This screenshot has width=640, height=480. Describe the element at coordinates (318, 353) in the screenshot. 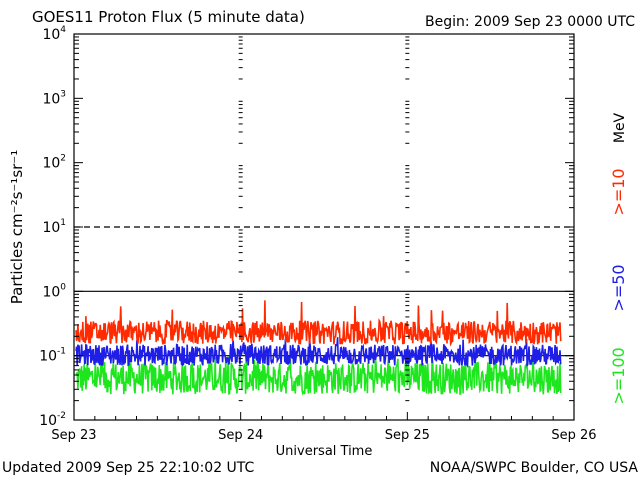

I see `series-line-ge50` at that location.